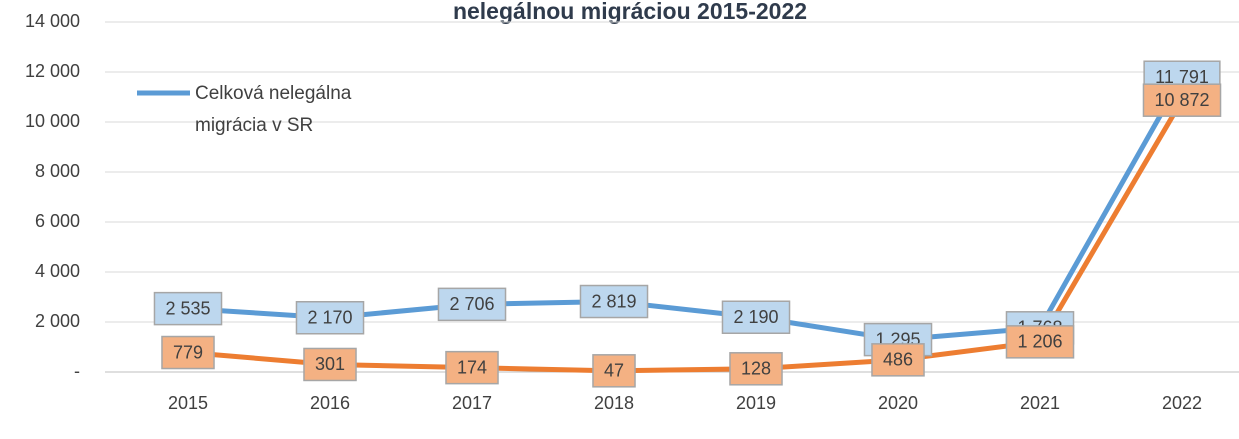 The width and height of the screenshot is (1239, 439). I want to click on x-tick-label: 2021, so click(1040, 403).